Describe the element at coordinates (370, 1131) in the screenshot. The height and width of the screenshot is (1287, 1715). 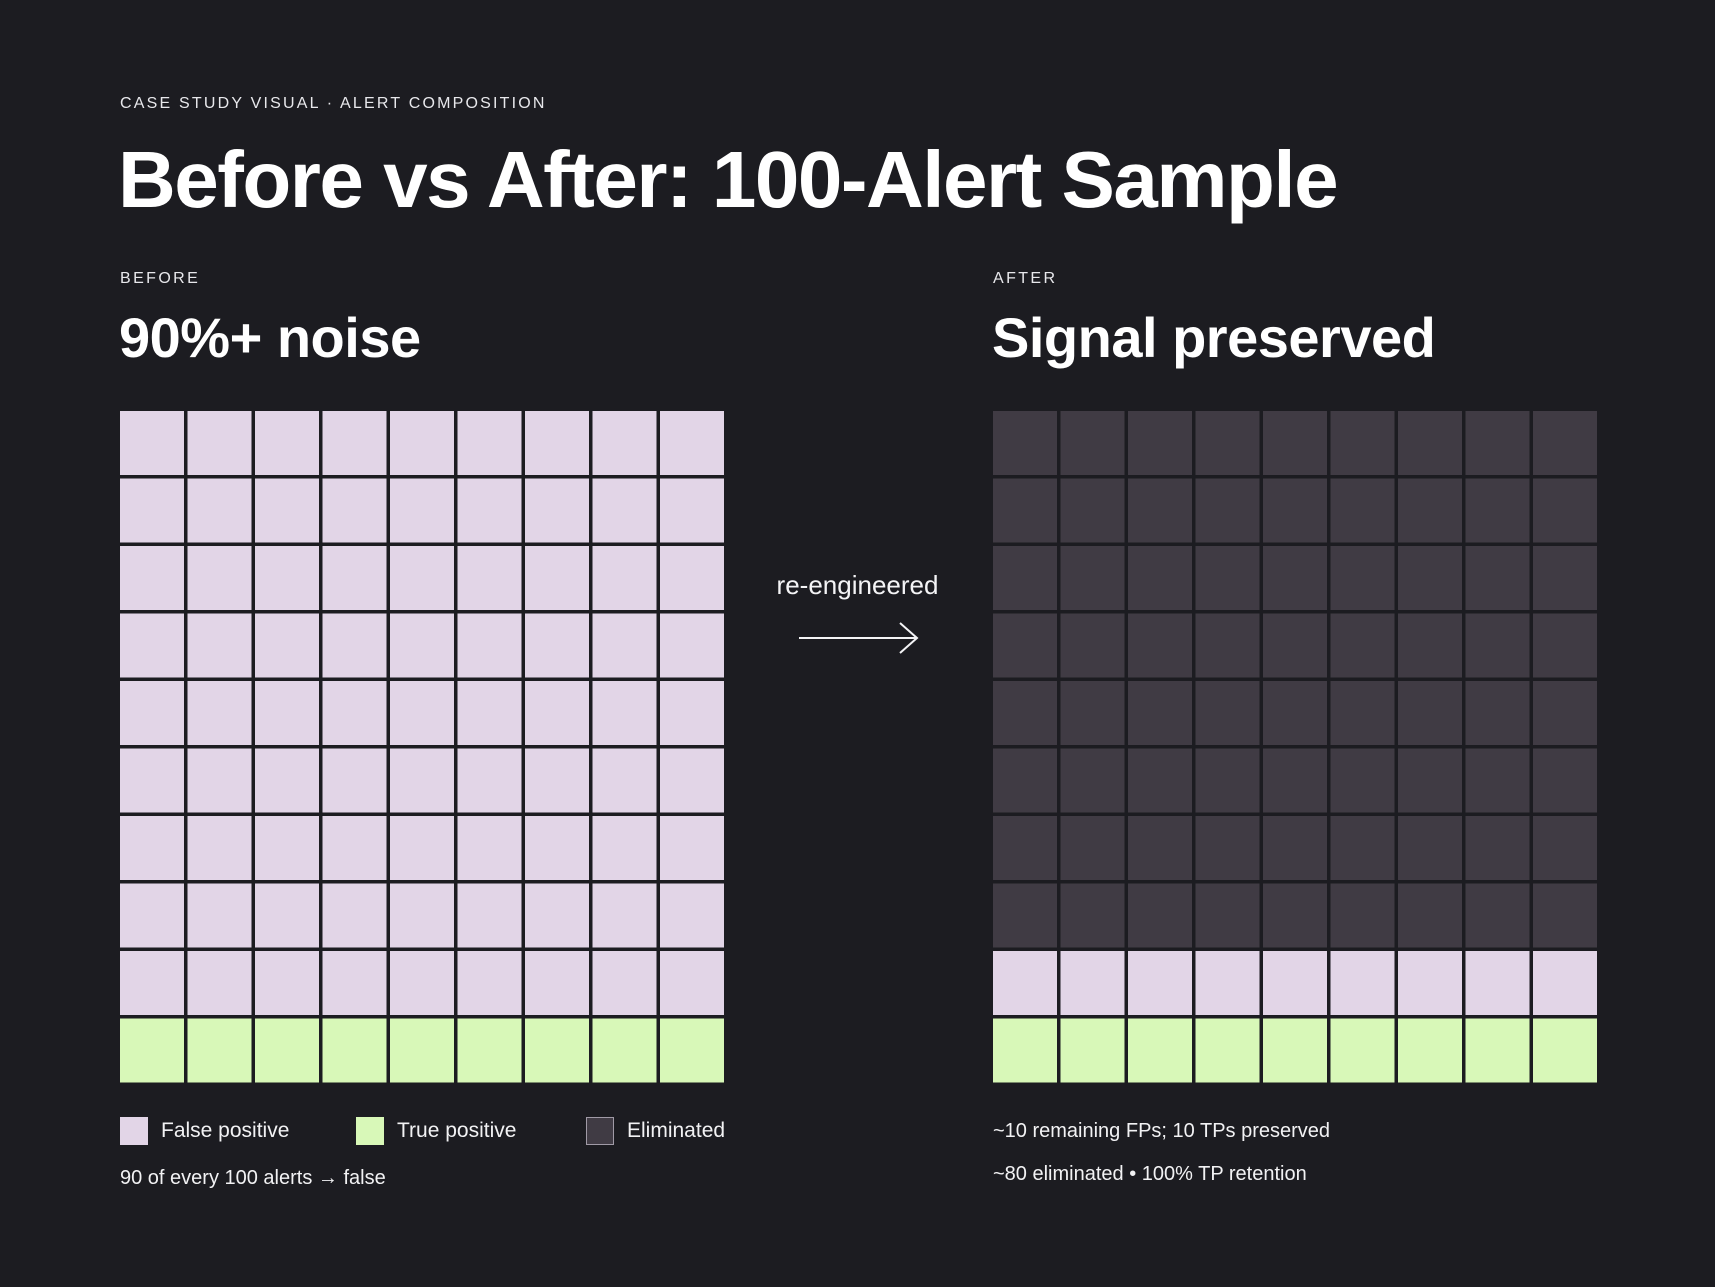
I see `legend-swatch-true-positive` at that location.